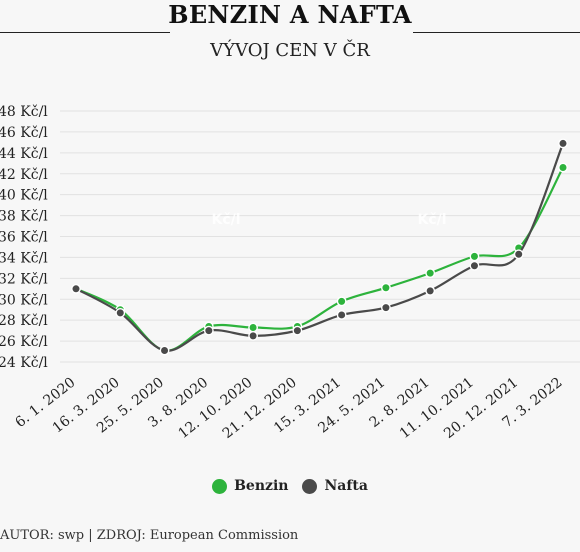 The image size is (580, 552). I want to click on y-tick-label: 42 Kč/l, so click(24, 175).